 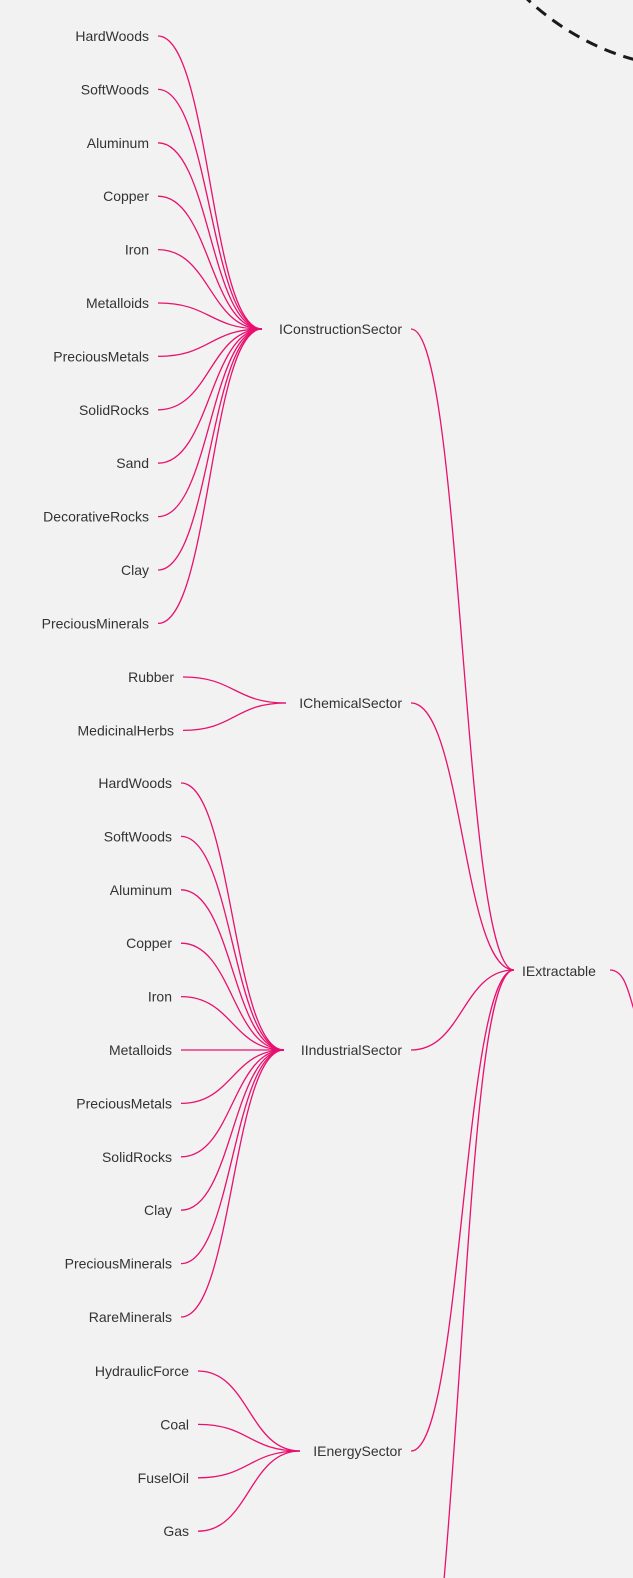 I want to click on leaf-label-sand: Sand, so click(x=132, y=463).